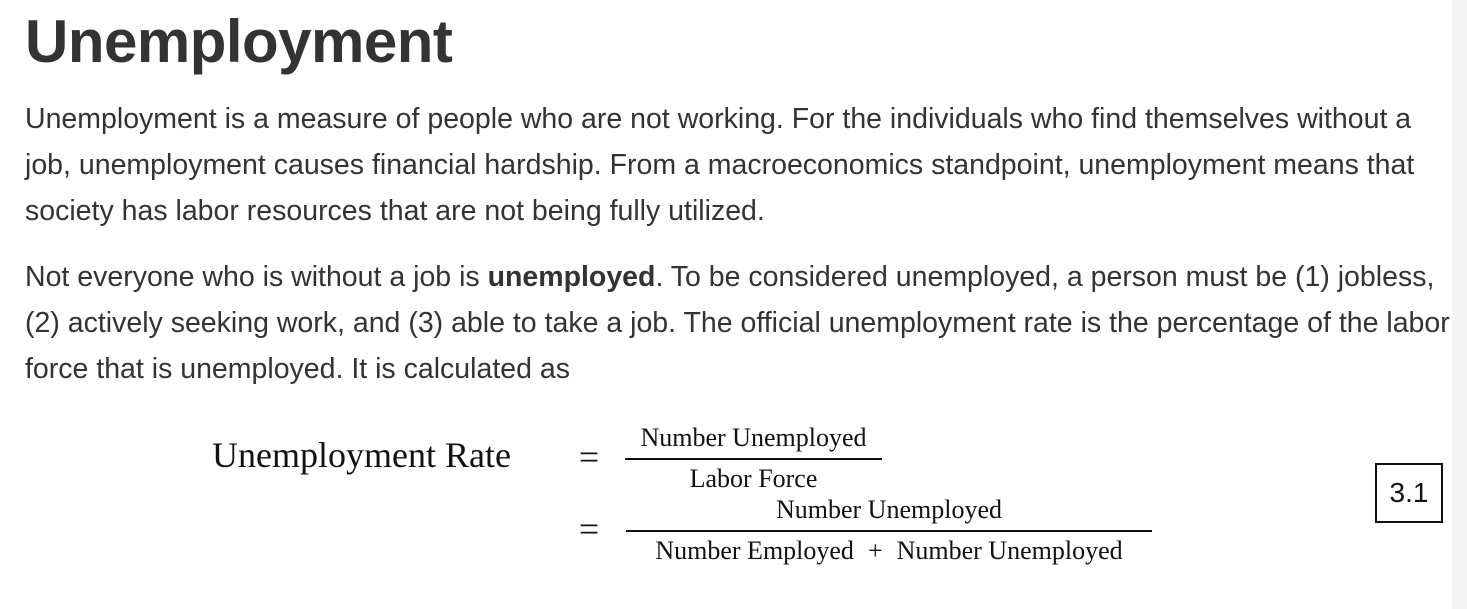 The height and width of the screenshot is (609, 1467). I want to click on fraction-denominator: Labor Force, so click(753, 478).